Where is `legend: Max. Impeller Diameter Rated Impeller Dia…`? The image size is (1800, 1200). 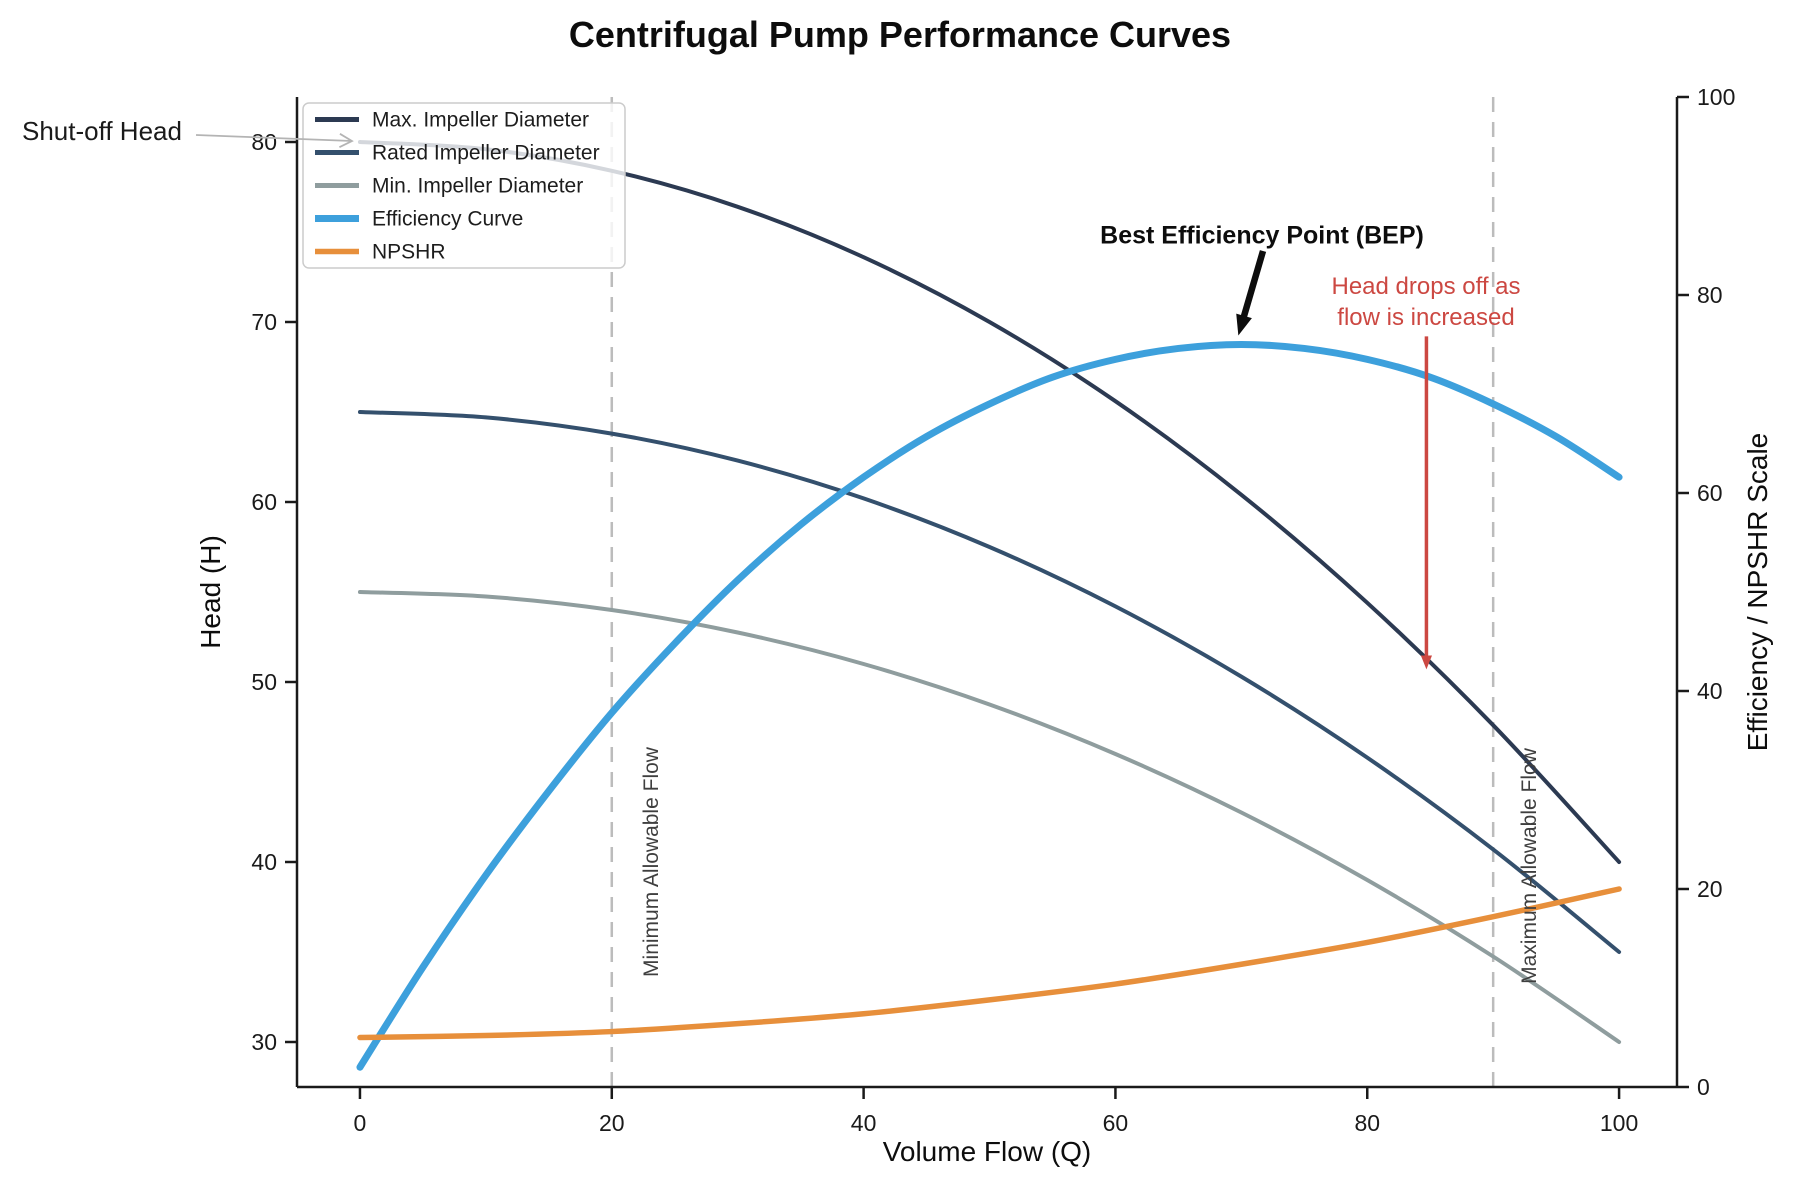
legend: Max. Impeller Diameter Rated Impeller Dia… is located at coordinates (464, 185).